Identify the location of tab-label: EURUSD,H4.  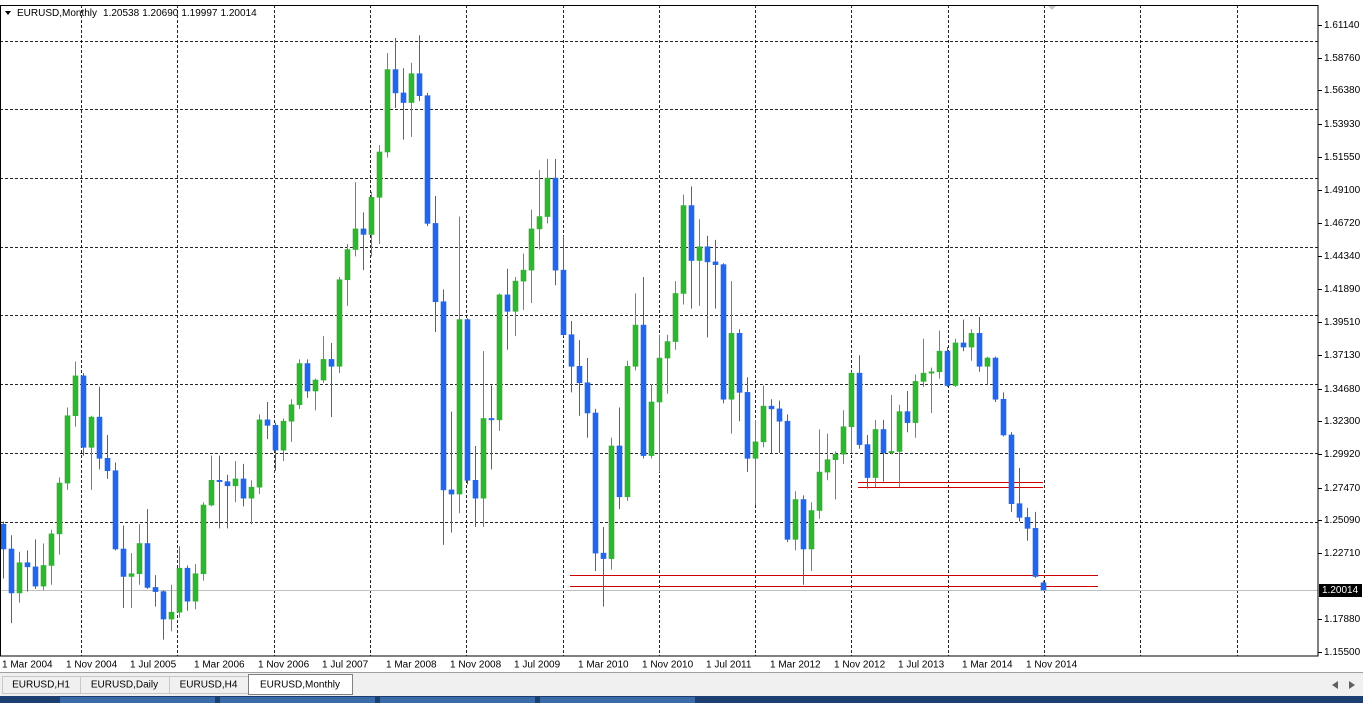
(209, 685).